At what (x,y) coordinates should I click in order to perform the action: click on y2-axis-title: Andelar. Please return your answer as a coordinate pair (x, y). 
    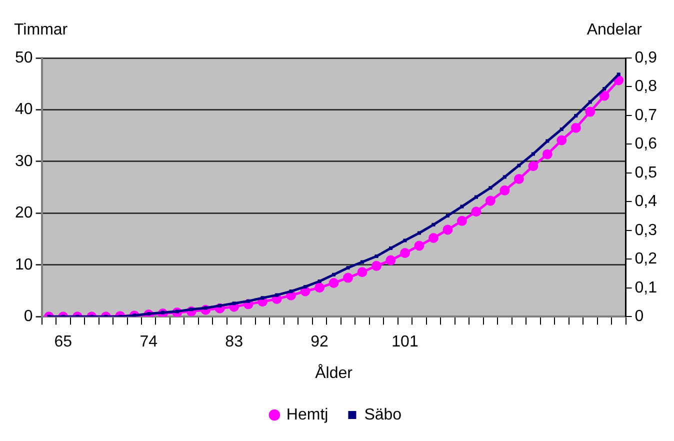
    Looking at the image, I should click on (614, 29).